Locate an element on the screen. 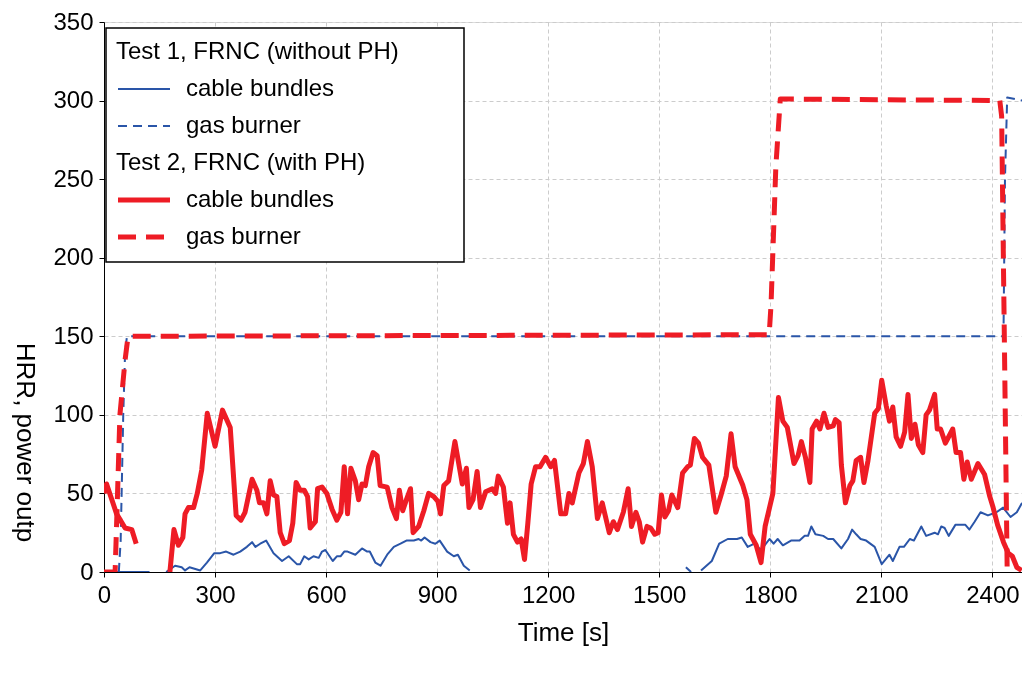 The image size is (1022, 692). y-tick-label: 200 is located at coordinates (73, 257).